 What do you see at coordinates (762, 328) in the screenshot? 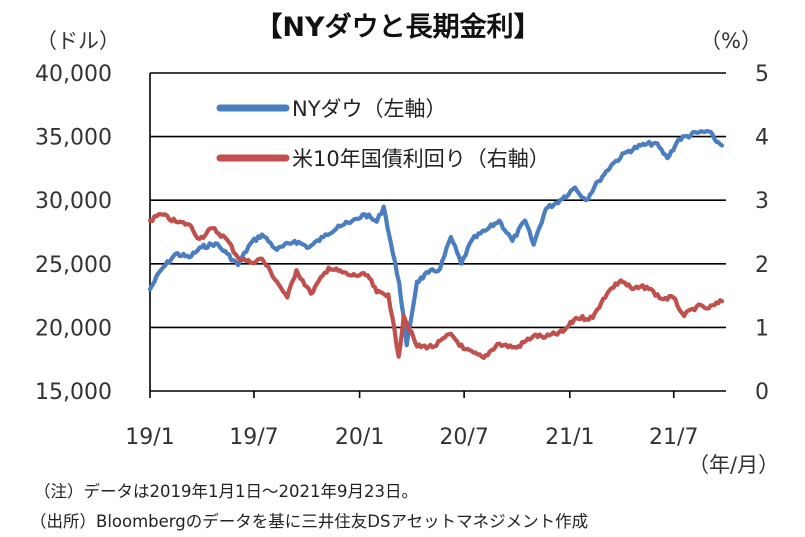
I see `right-tick-label: 1` at bounding box center [762, 328].